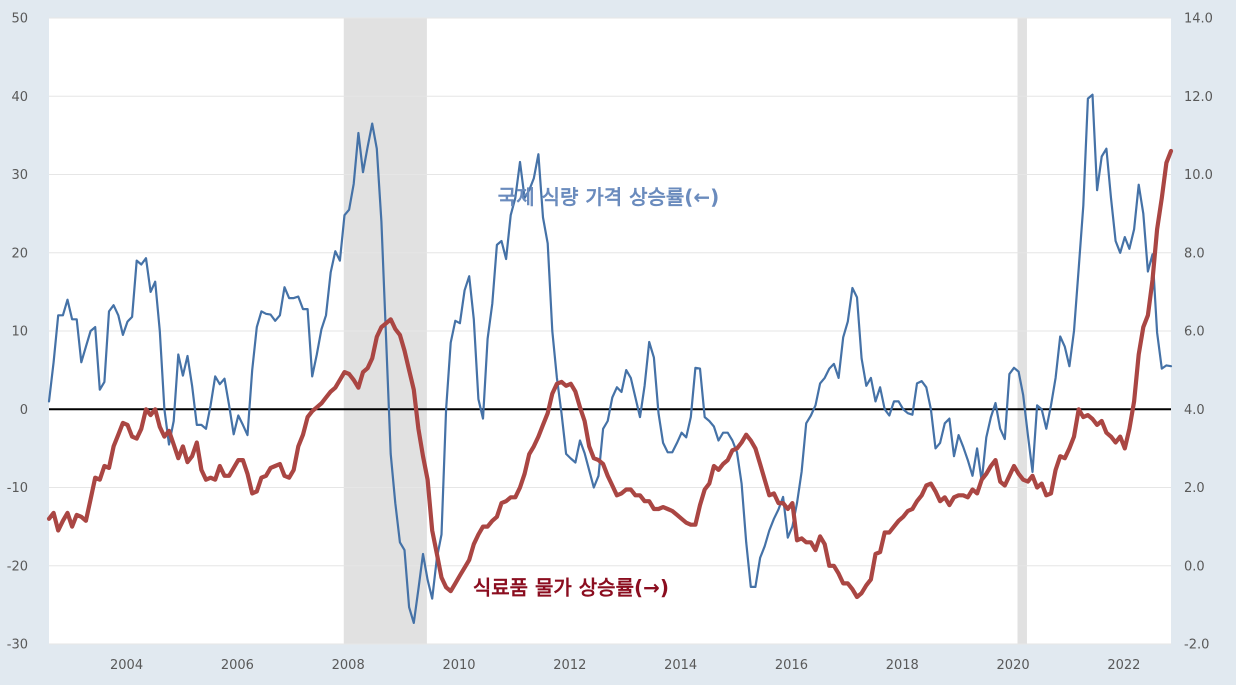 This screenshot has height=685, width=1236. I want to click on y-right-tick-label: 4.0, so click(1194, 410).